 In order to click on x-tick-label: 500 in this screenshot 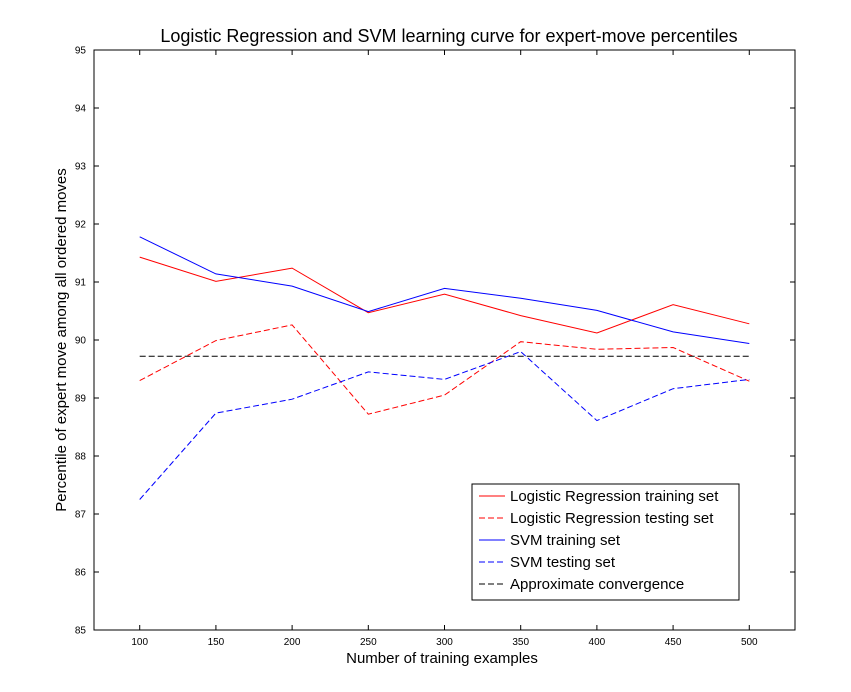, I will do `click(749, 642)`.